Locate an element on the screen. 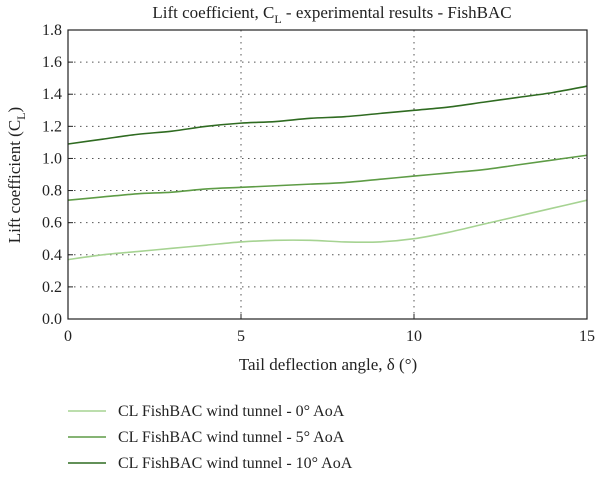 The image size is (600, 487). x-axis-label: Tail deflection angle, δ (°) is located at coordinates (328, 364).